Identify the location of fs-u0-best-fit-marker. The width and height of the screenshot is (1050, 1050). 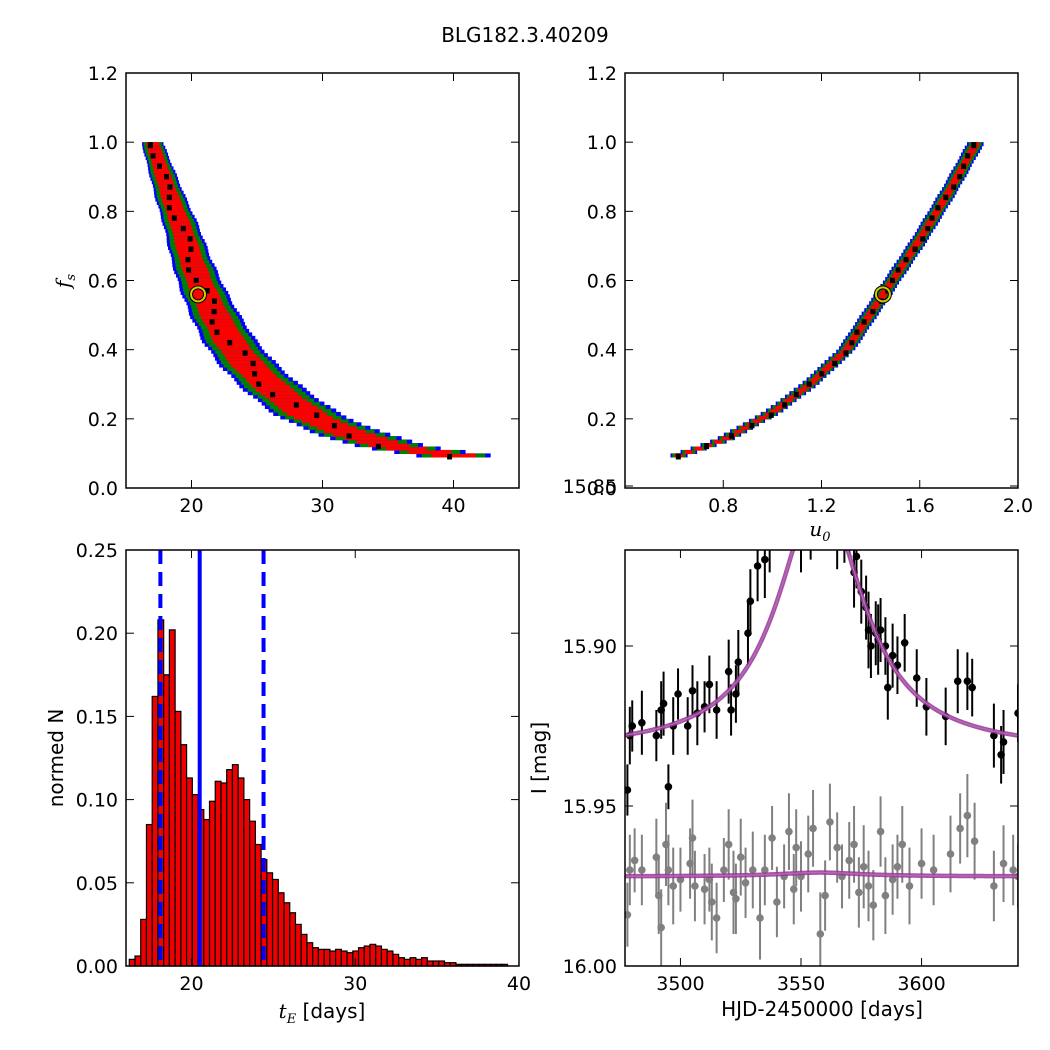
(882, 294).